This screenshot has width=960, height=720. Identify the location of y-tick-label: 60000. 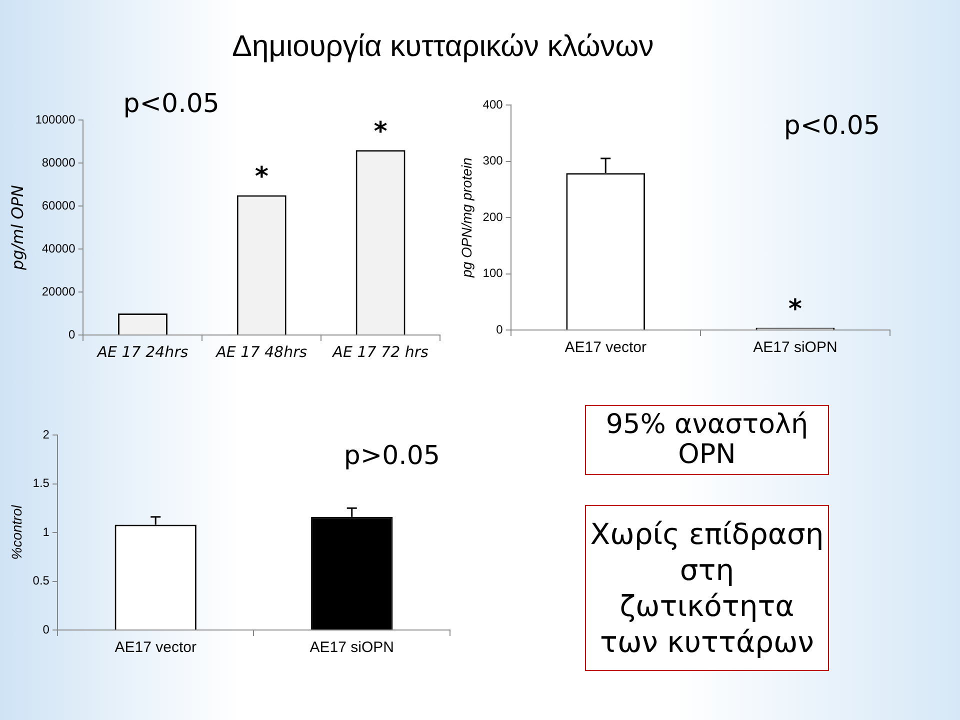
(59, 205).